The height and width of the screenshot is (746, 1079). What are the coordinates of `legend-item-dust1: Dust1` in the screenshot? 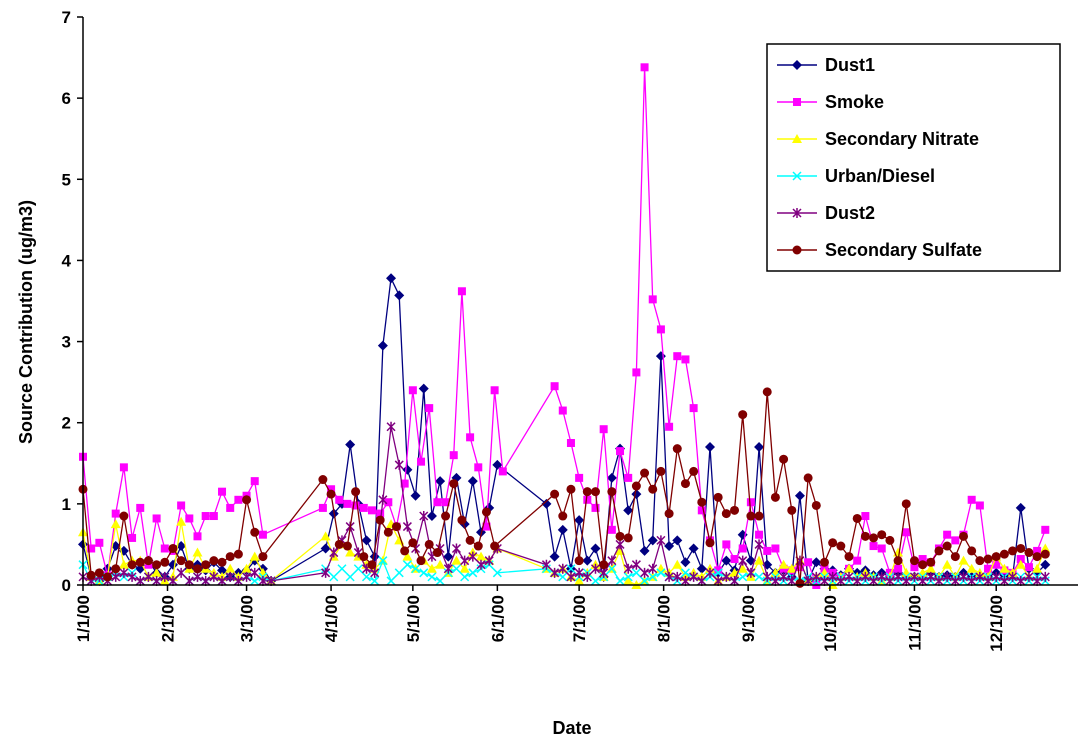 It's located at (826, 65).